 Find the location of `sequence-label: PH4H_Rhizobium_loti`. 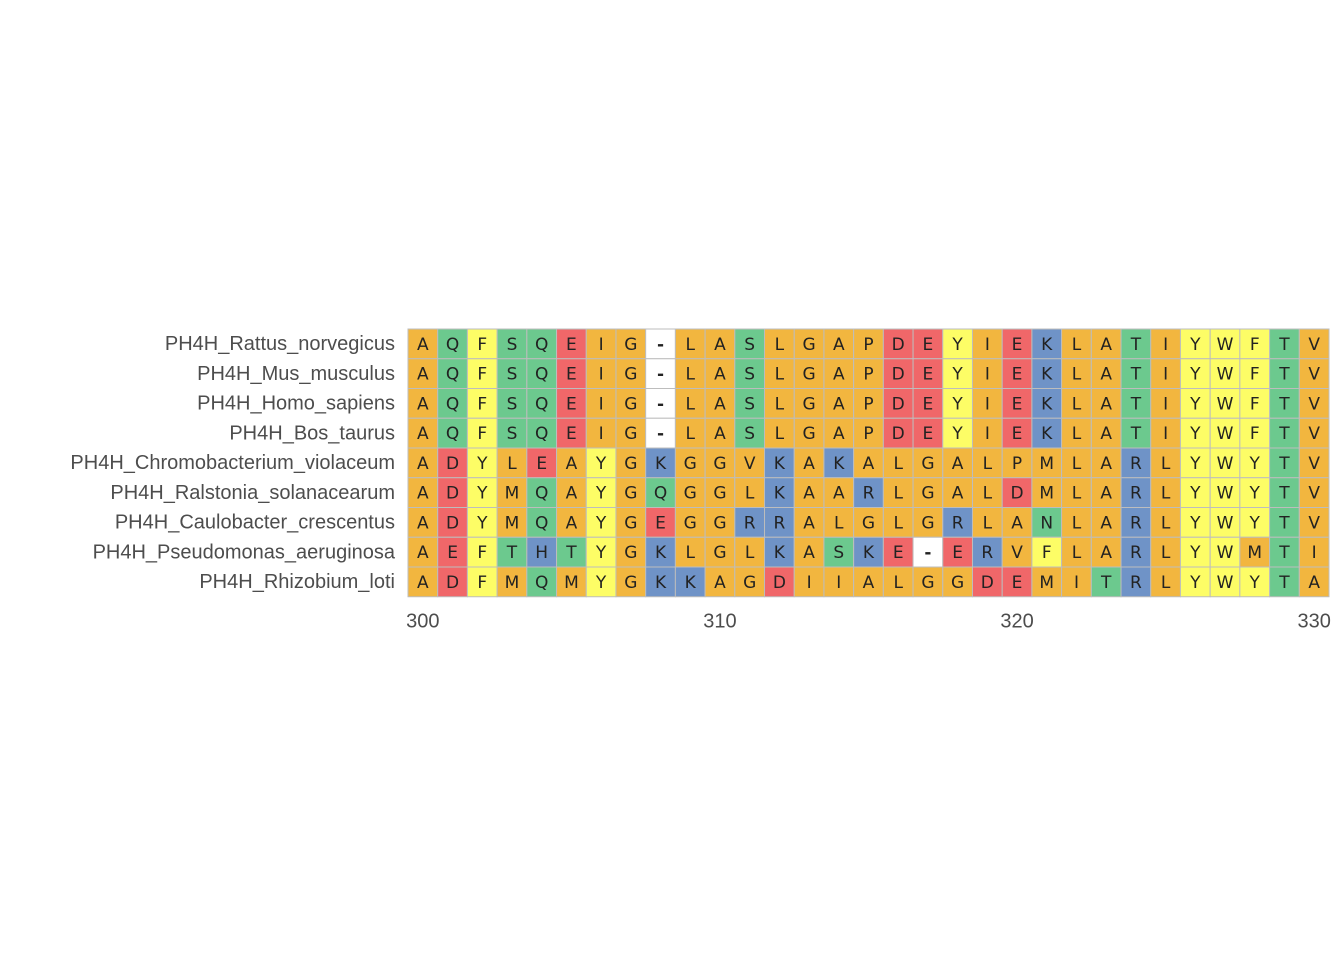

sequence-label: PH4H_Rhizobium_loti is located at coordinates (297, 582).